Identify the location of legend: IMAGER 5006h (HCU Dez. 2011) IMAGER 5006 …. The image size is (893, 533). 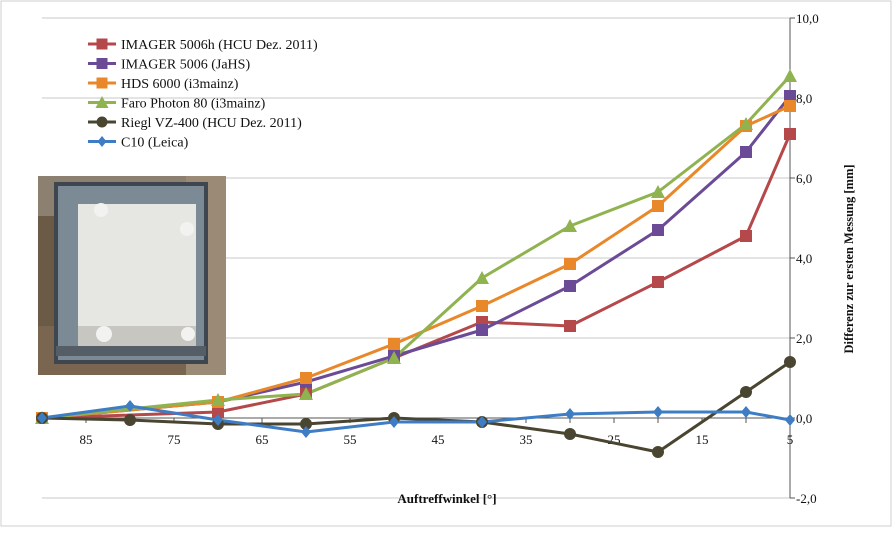
(203, 94).